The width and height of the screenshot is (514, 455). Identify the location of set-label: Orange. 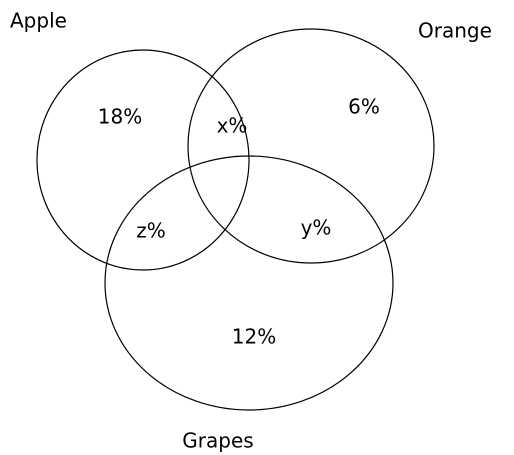
(455, 31).